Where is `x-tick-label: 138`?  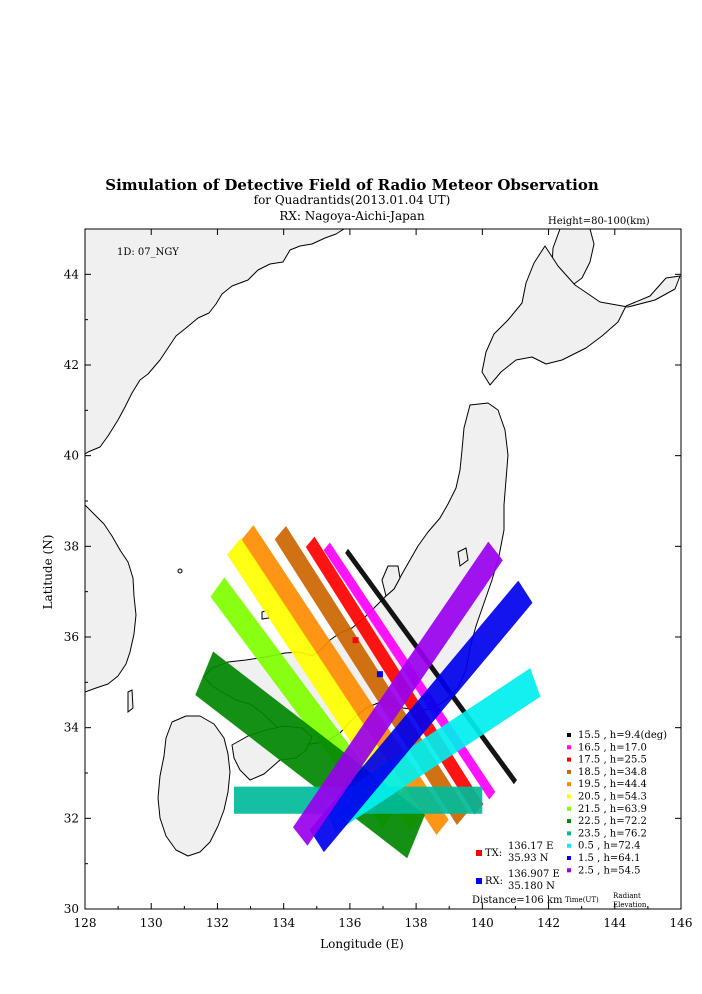
x-tick-label: 138 is located at coordinates (416, 923).